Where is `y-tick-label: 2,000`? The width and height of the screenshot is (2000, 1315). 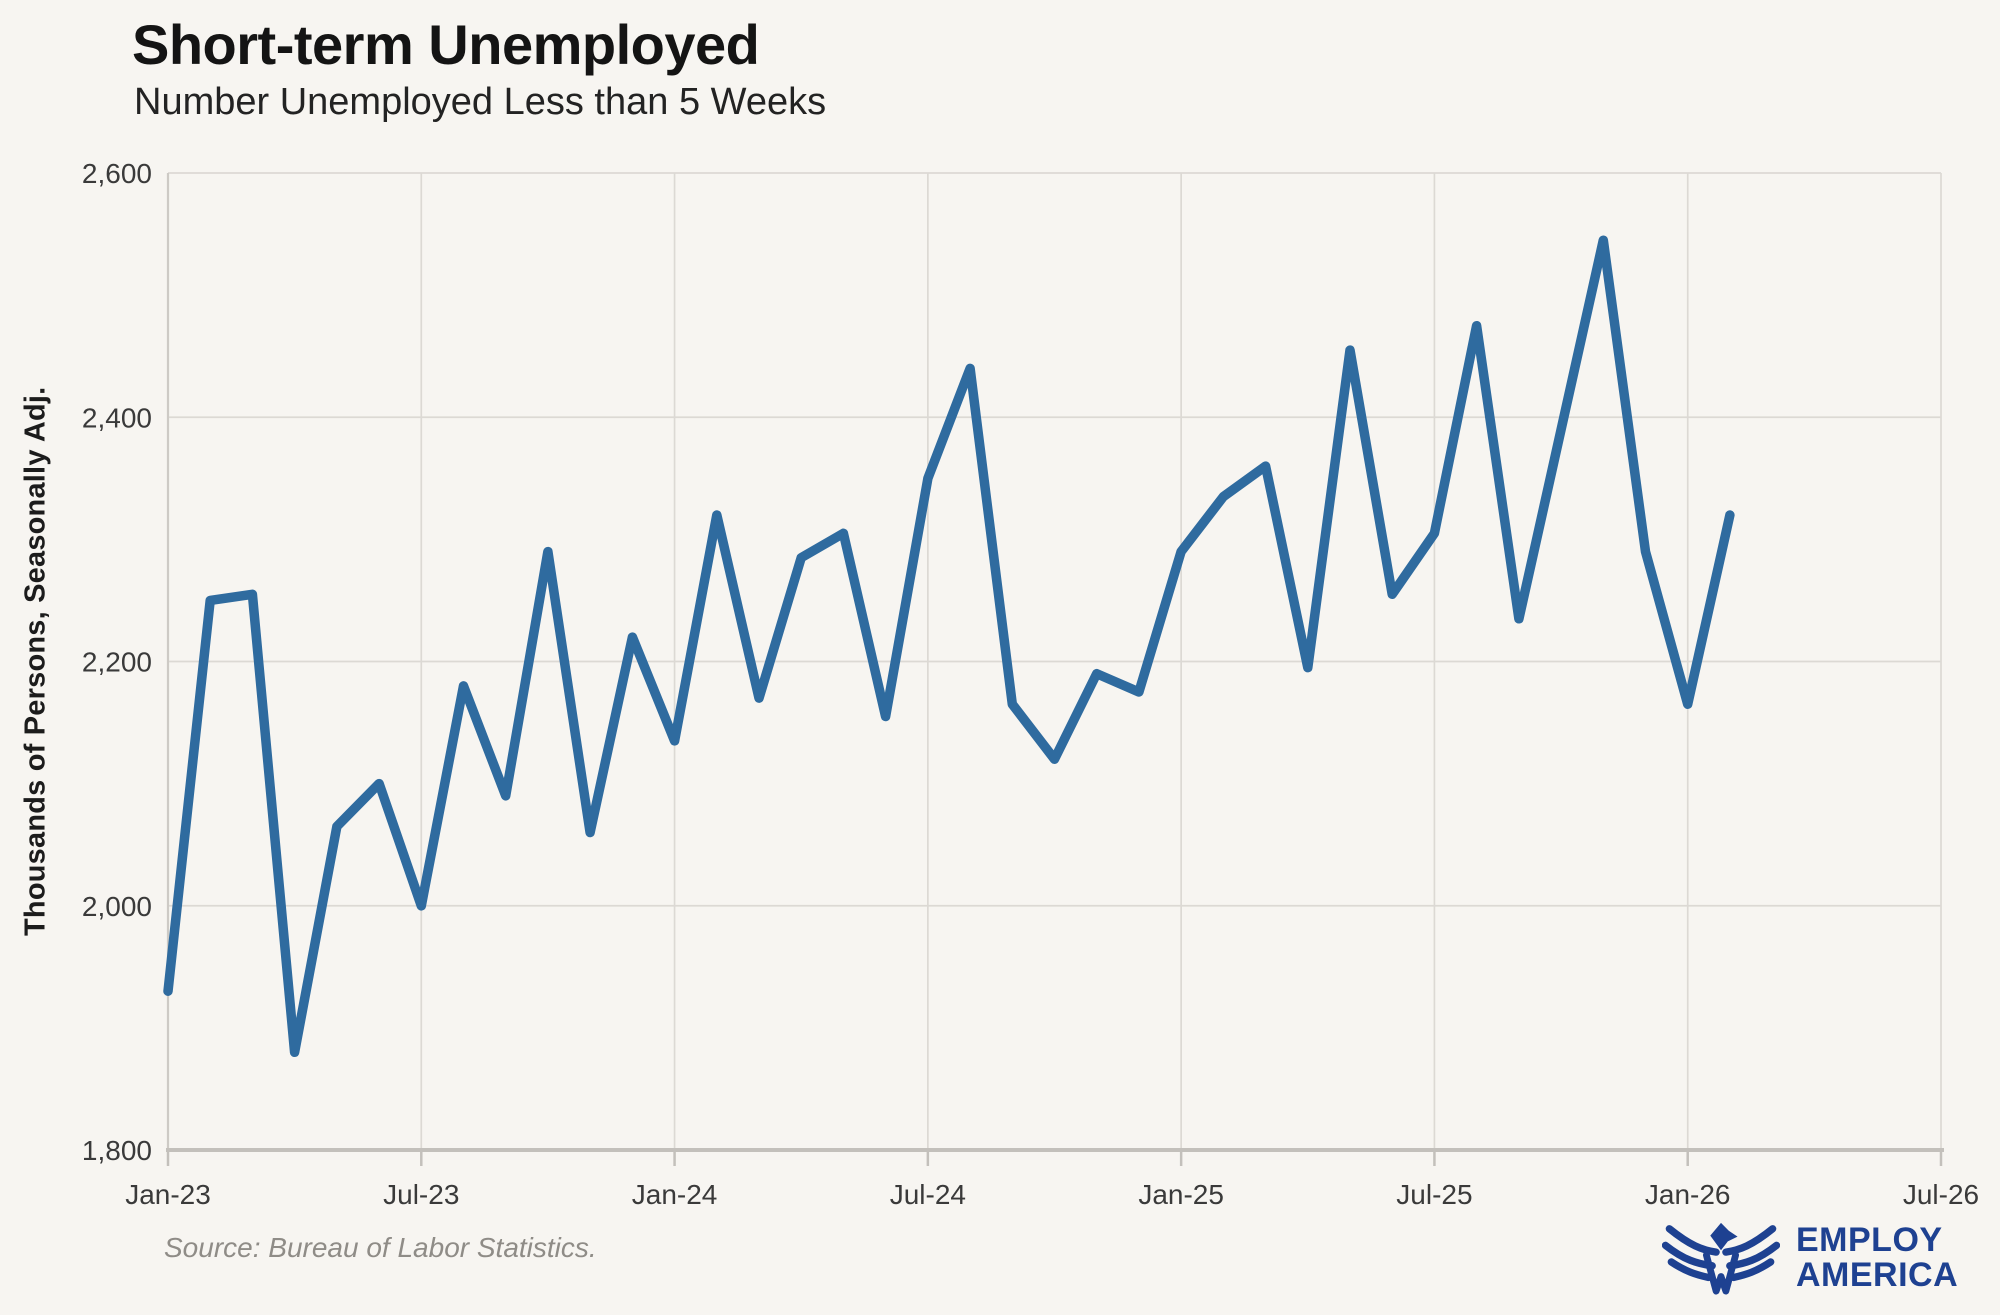 y-tick-label: 2,000 is located at coordinates (117, 906).